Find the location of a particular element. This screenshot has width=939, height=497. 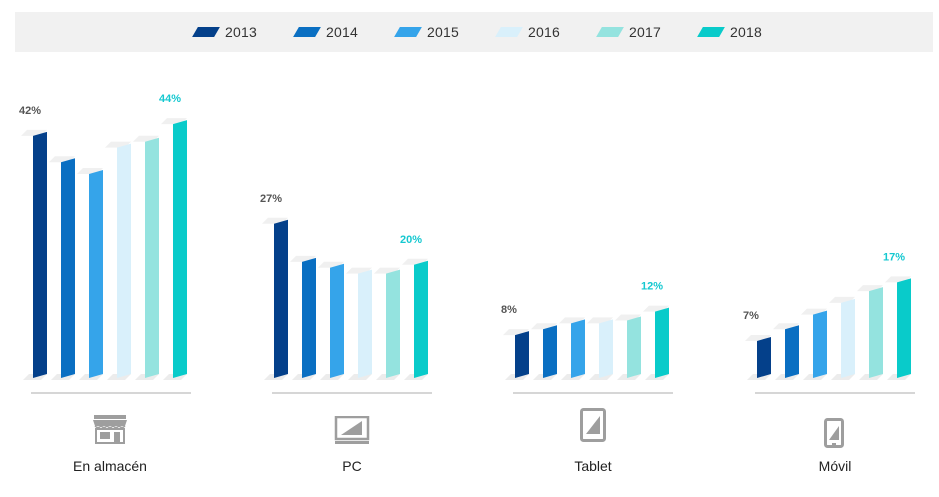

data-label-last-pc: 20% is located at coordinates (411, 240).